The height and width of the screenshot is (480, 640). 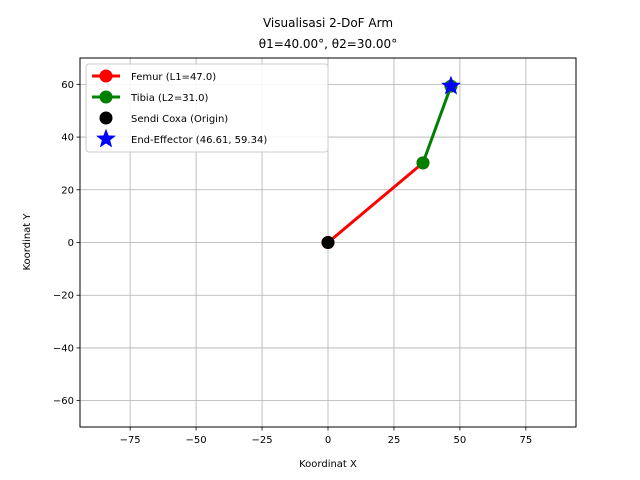 I want to click on y-tick-label: −40, so click(x=63, y=348).